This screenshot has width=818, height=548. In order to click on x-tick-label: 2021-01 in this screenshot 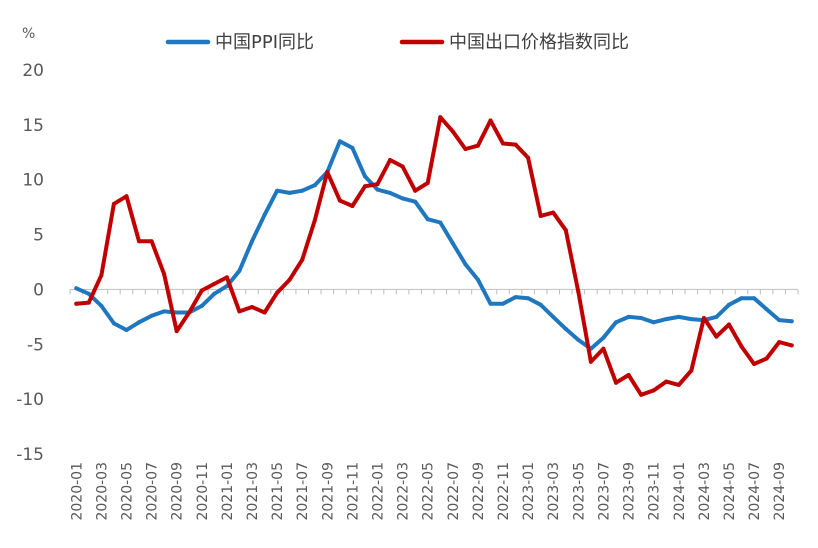, I will do `click(228, 491)`.